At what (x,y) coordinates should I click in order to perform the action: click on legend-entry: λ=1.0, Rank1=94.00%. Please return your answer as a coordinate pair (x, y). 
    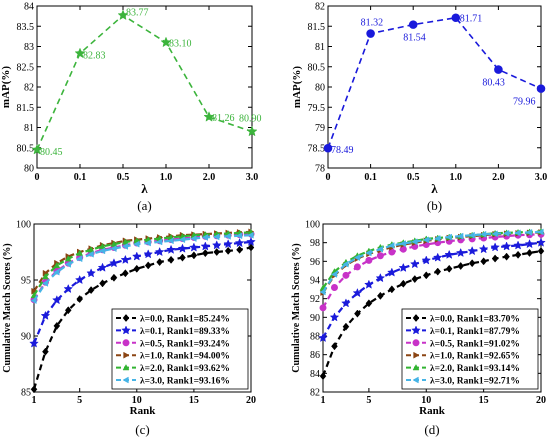
    Looking at the image, I should click on (185, 357).